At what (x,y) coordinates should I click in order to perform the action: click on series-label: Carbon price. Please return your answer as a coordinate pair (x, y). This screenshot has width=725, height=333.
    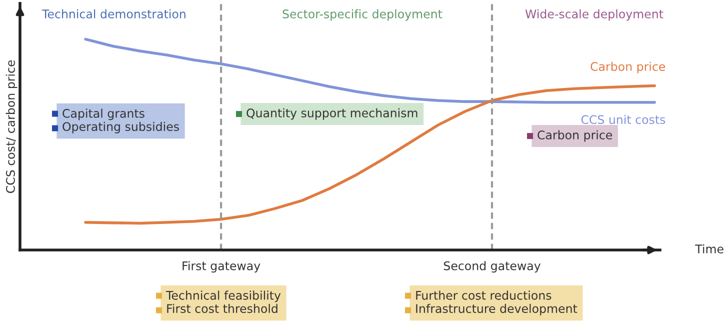
    Looking at the image, I should click on (628, 68).